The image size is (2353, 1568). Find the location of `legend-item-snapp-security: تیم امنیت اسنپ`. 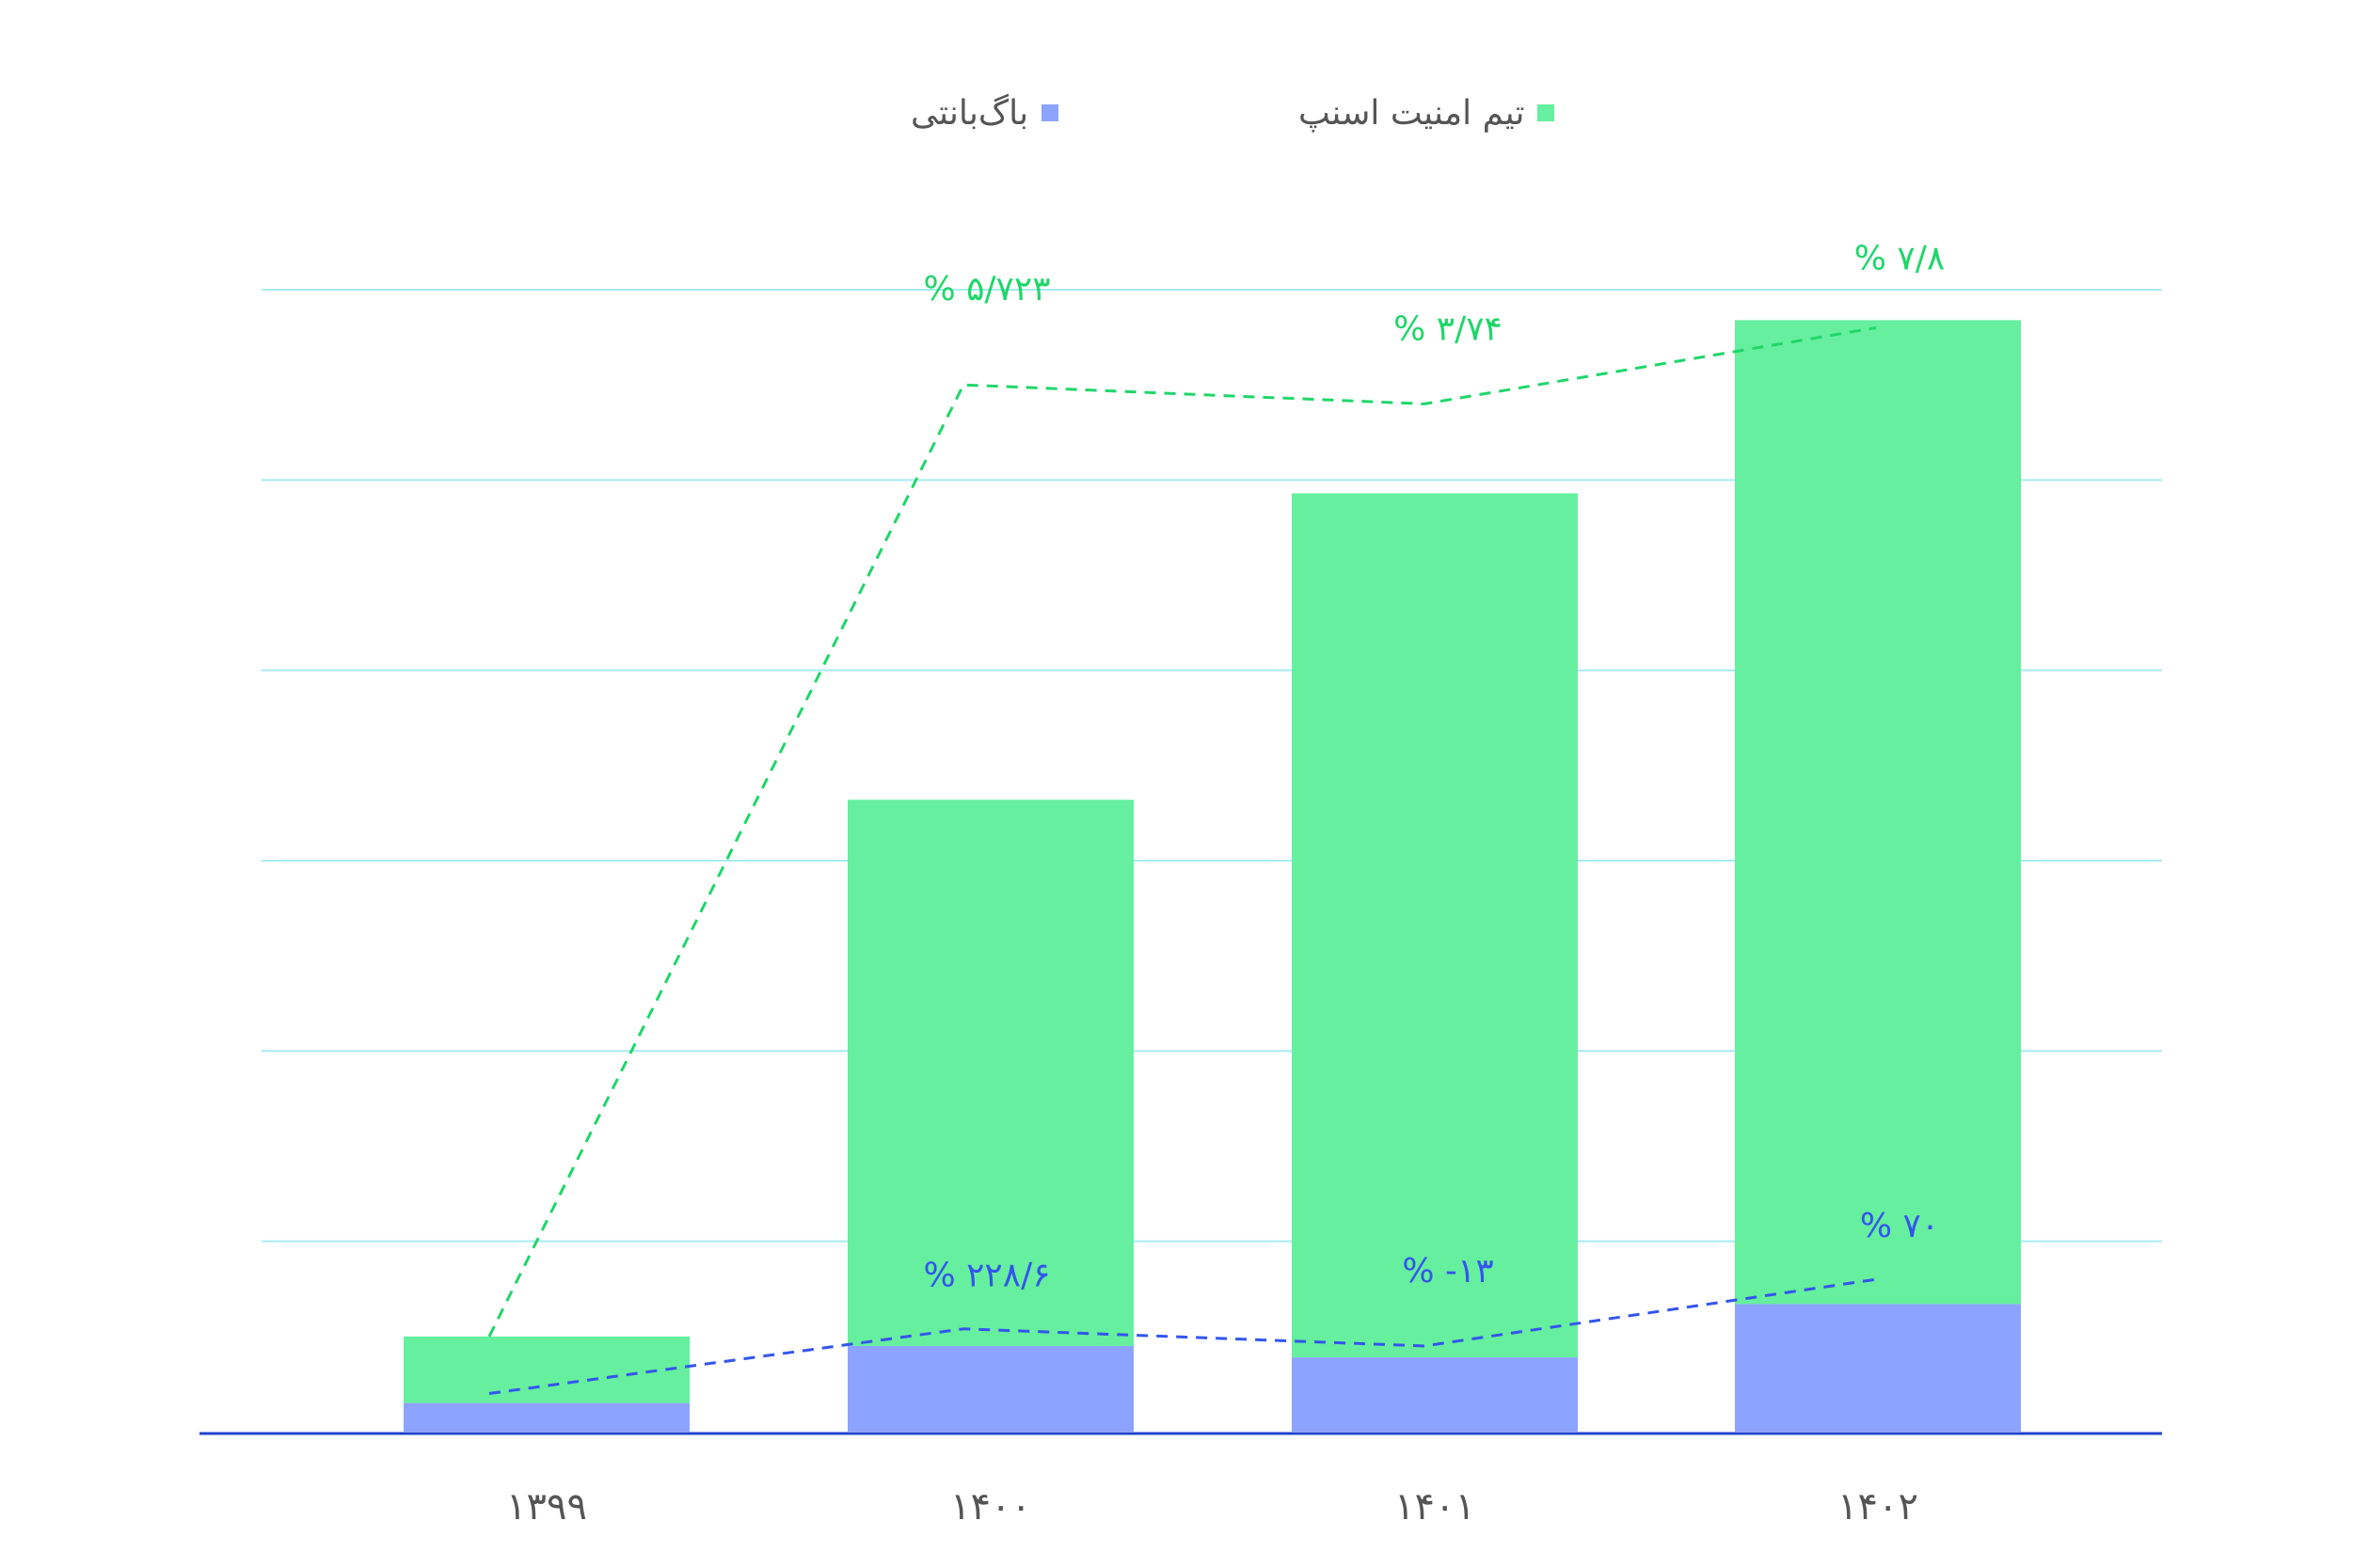

legend-item-snapp-security: تیم امنیت اسنپ is located at coordinates (1426, 113).